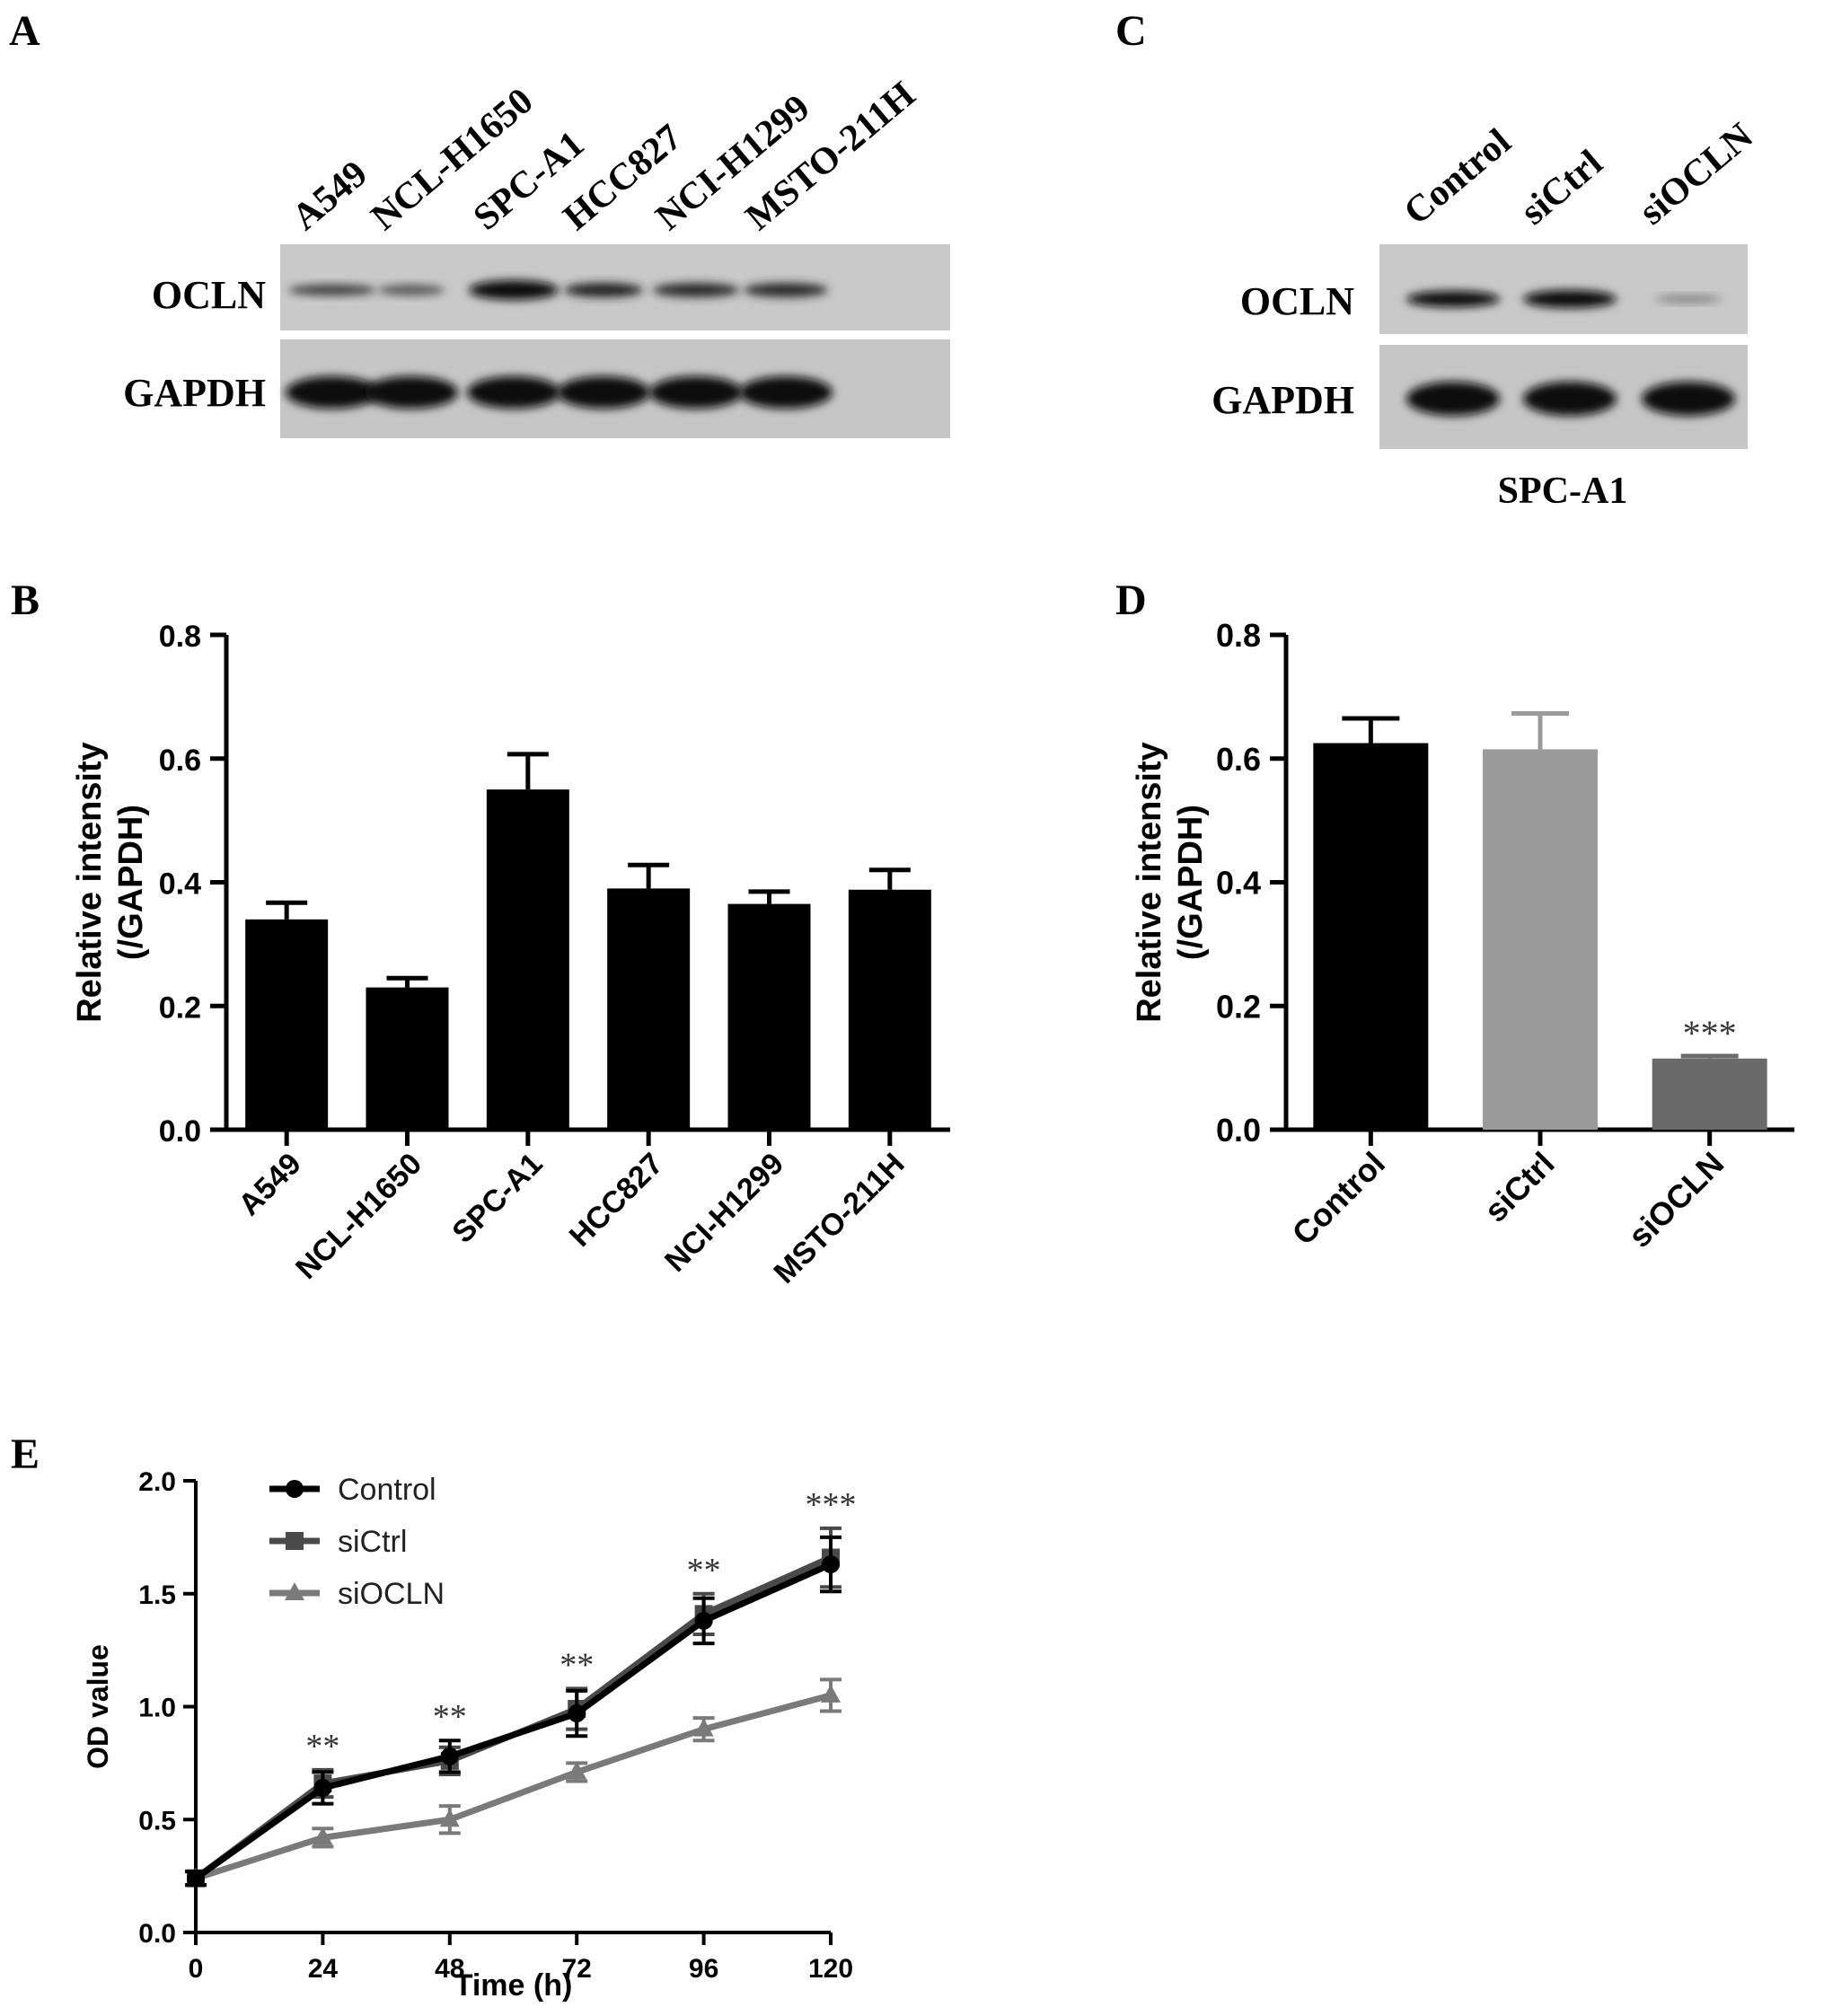  I want to click on blot-caption: SPC-A1, so click(1563, 491).